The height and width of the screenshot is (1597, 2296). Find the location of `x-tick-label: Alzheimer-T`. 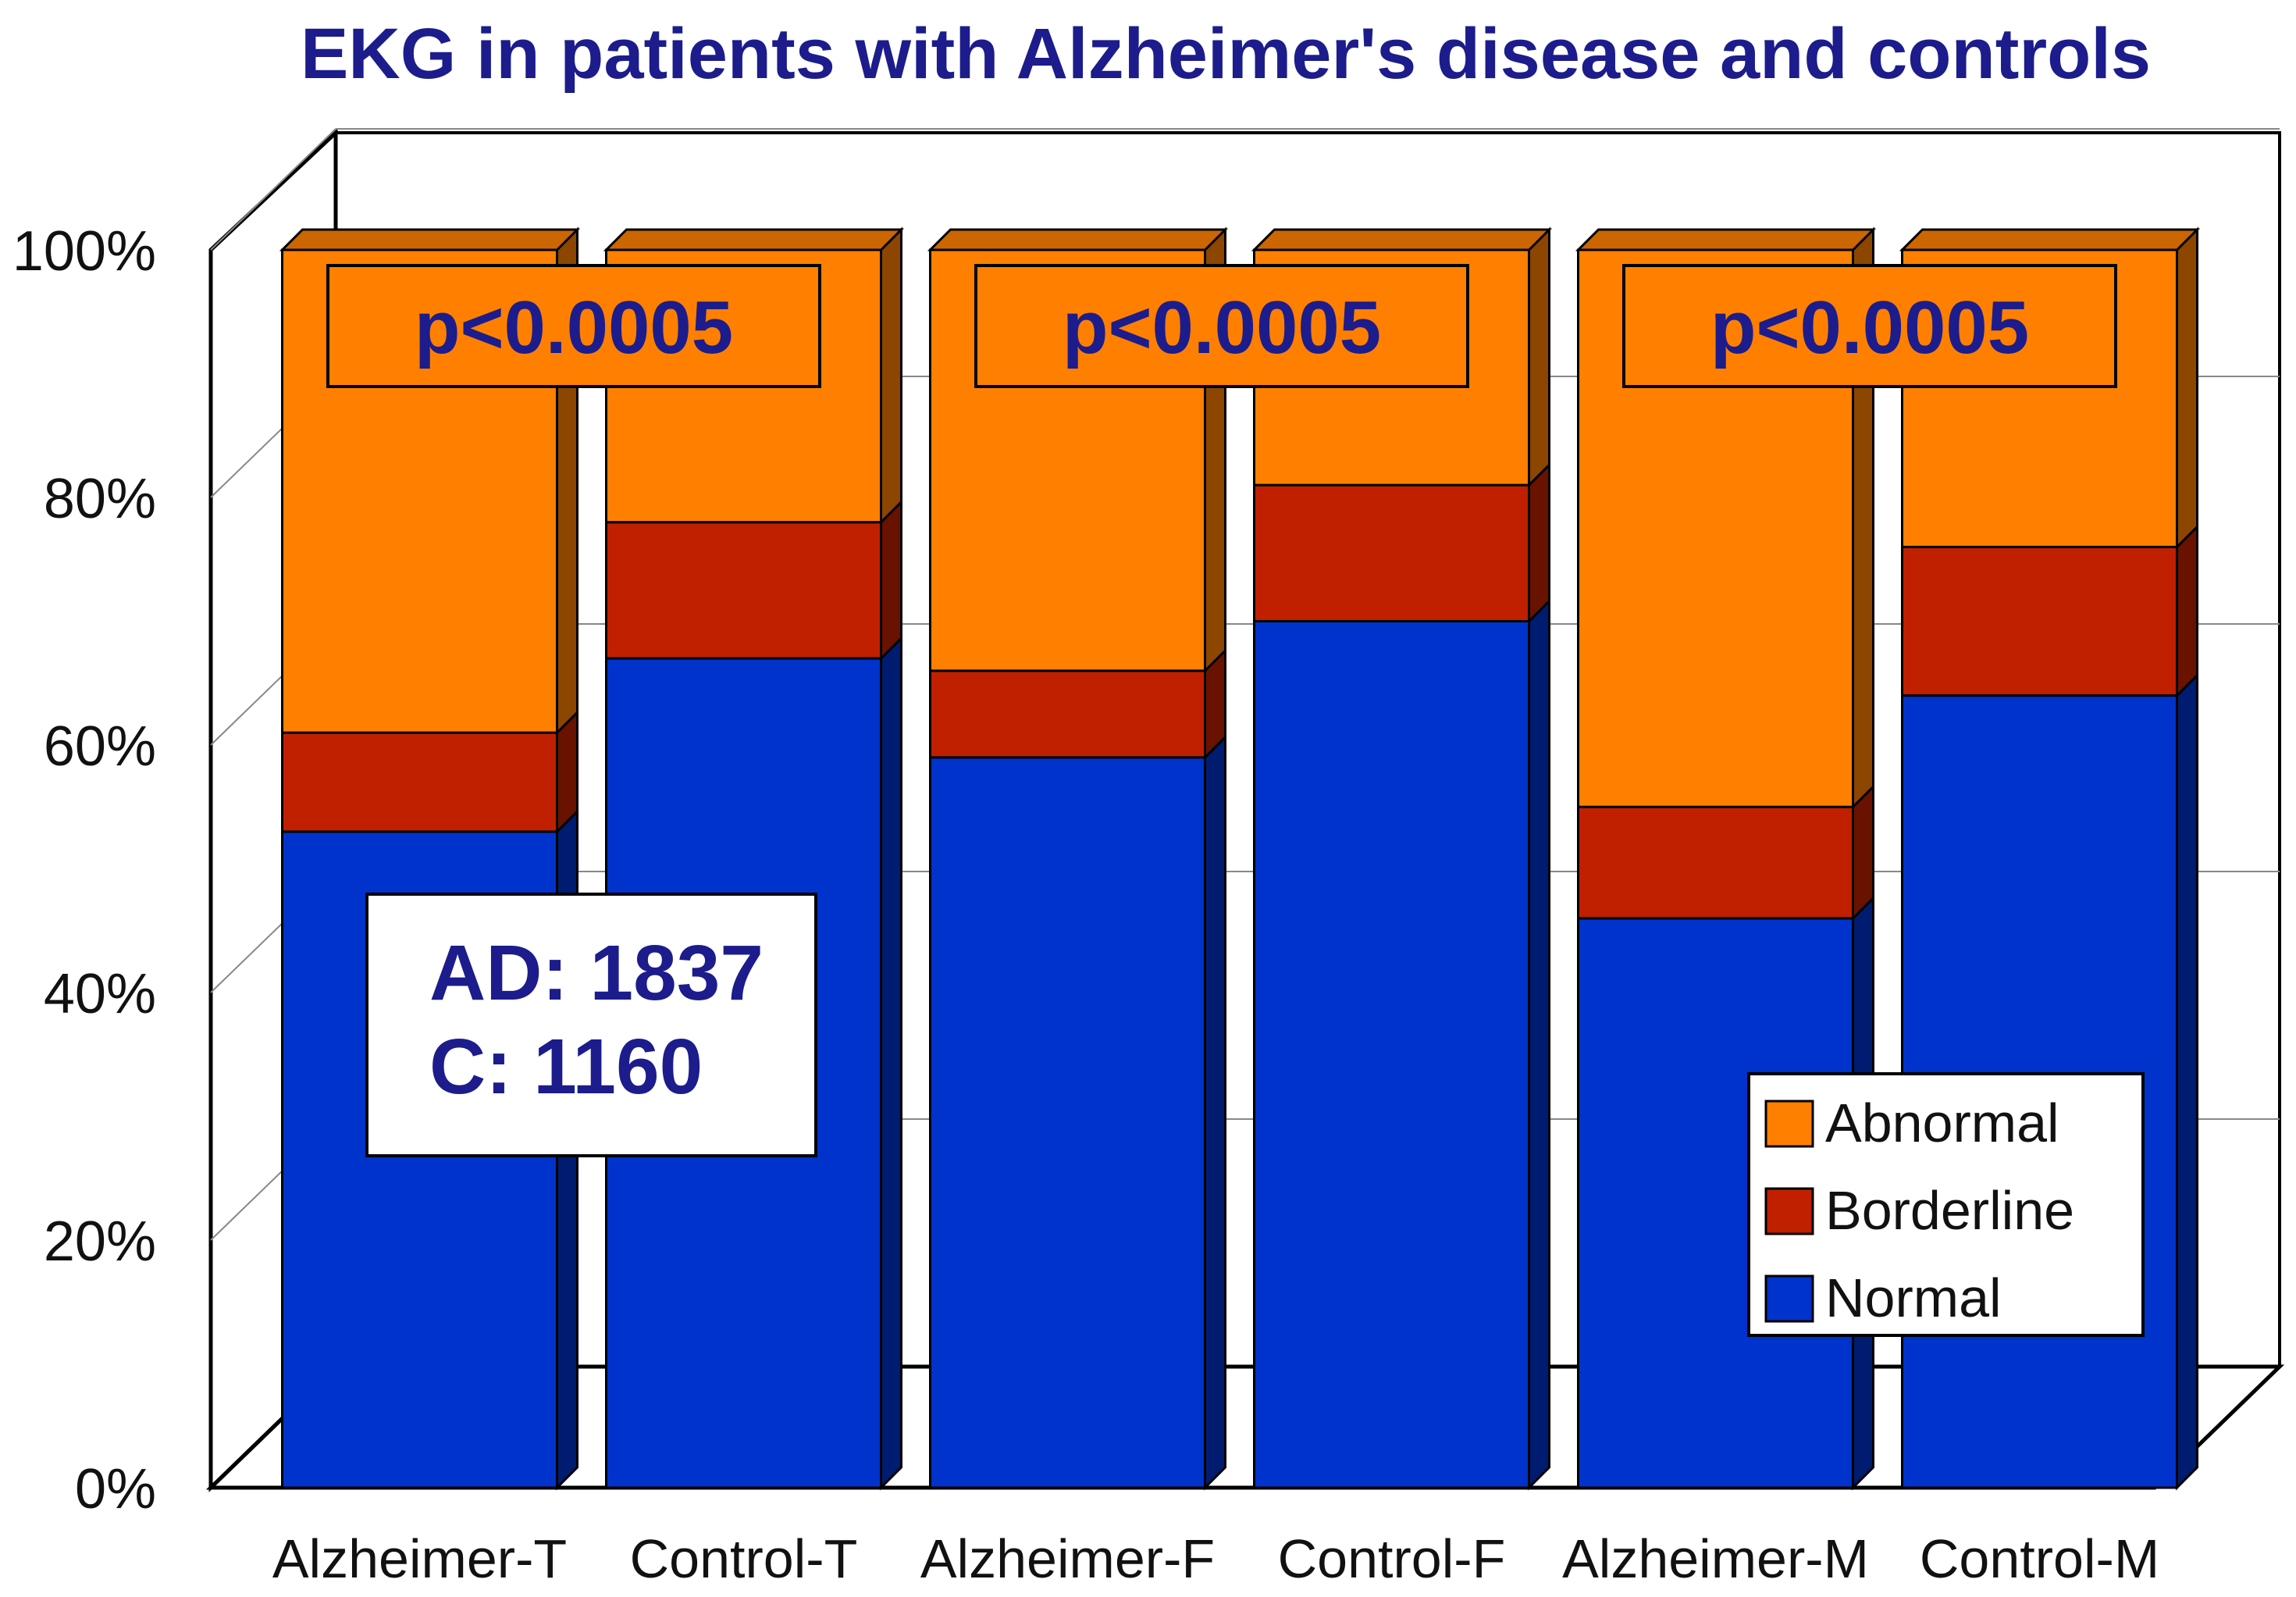

x-tick-label: Alzheimer-T is located at coordinates (419, 1558).